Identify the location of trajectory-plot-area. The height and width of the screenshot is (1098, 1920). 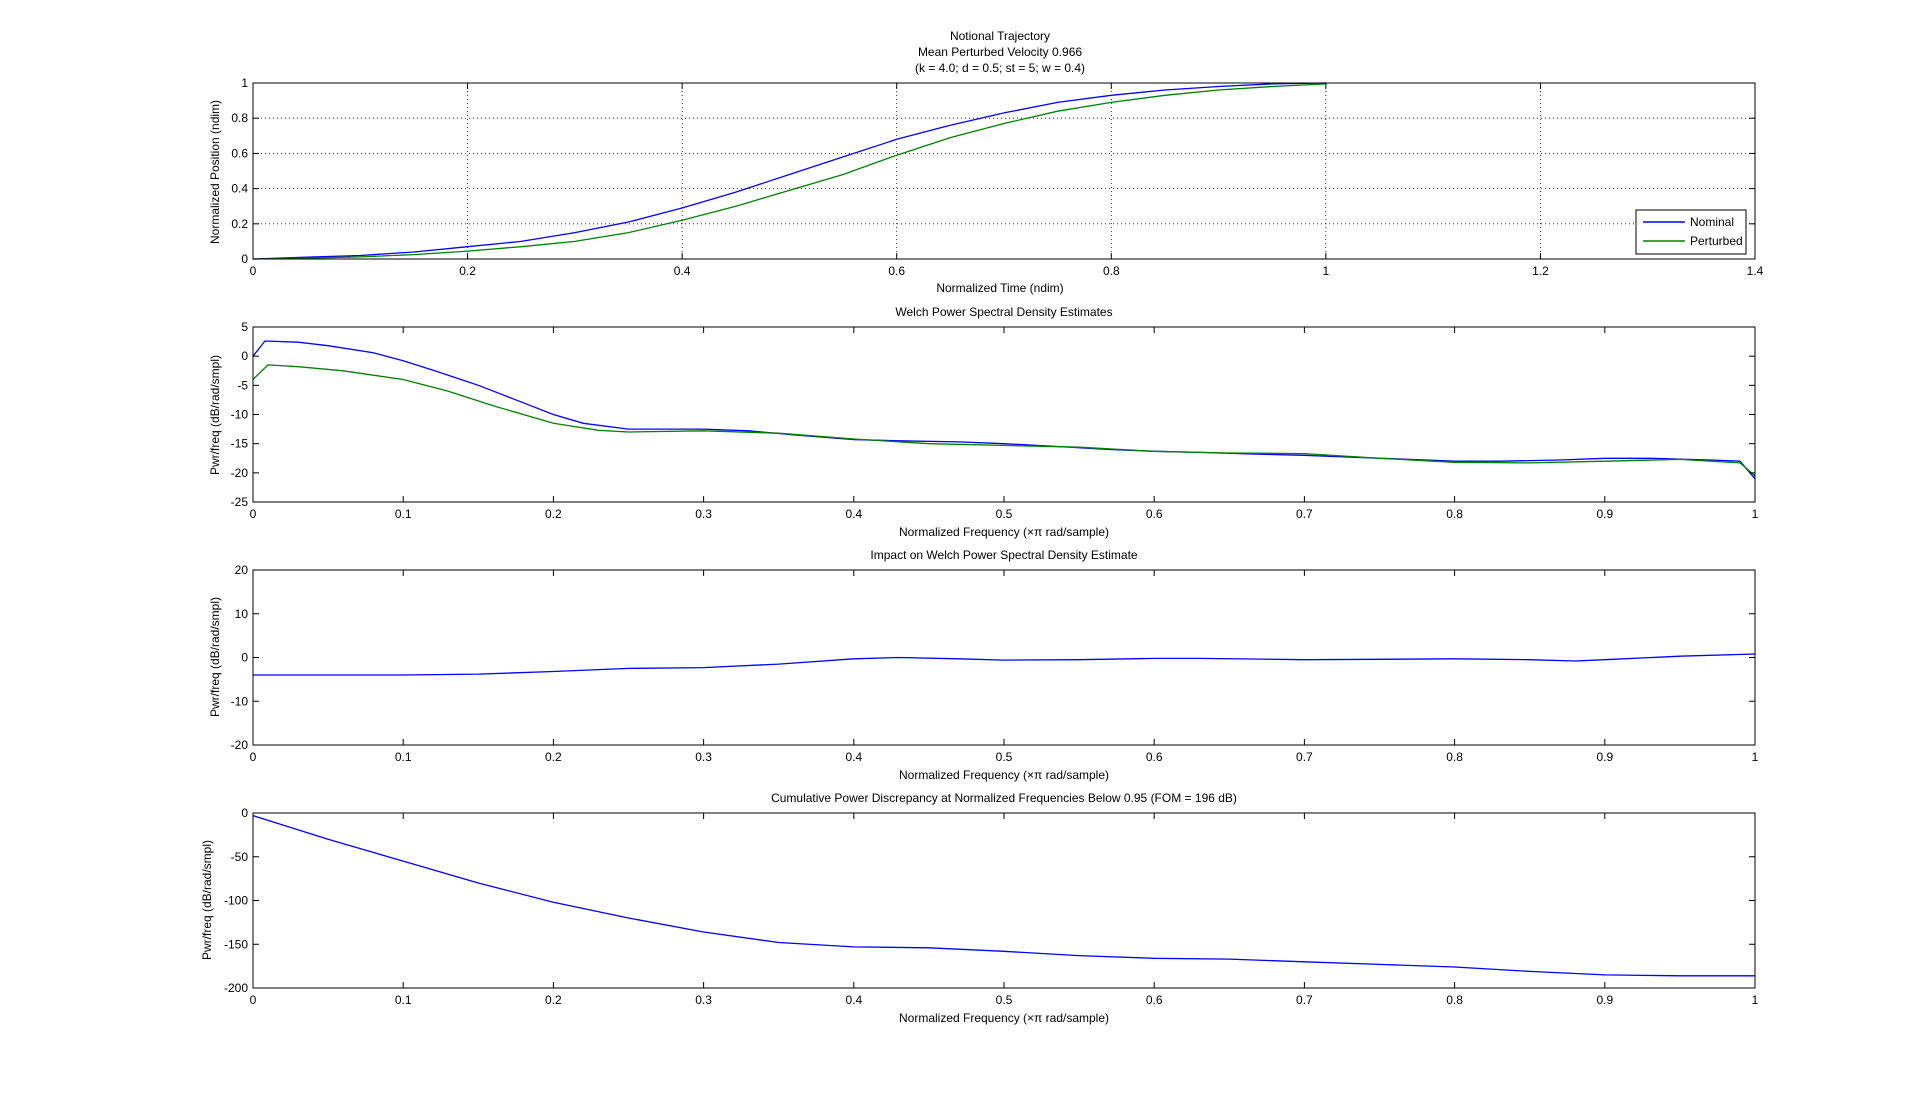
(1004, 171).